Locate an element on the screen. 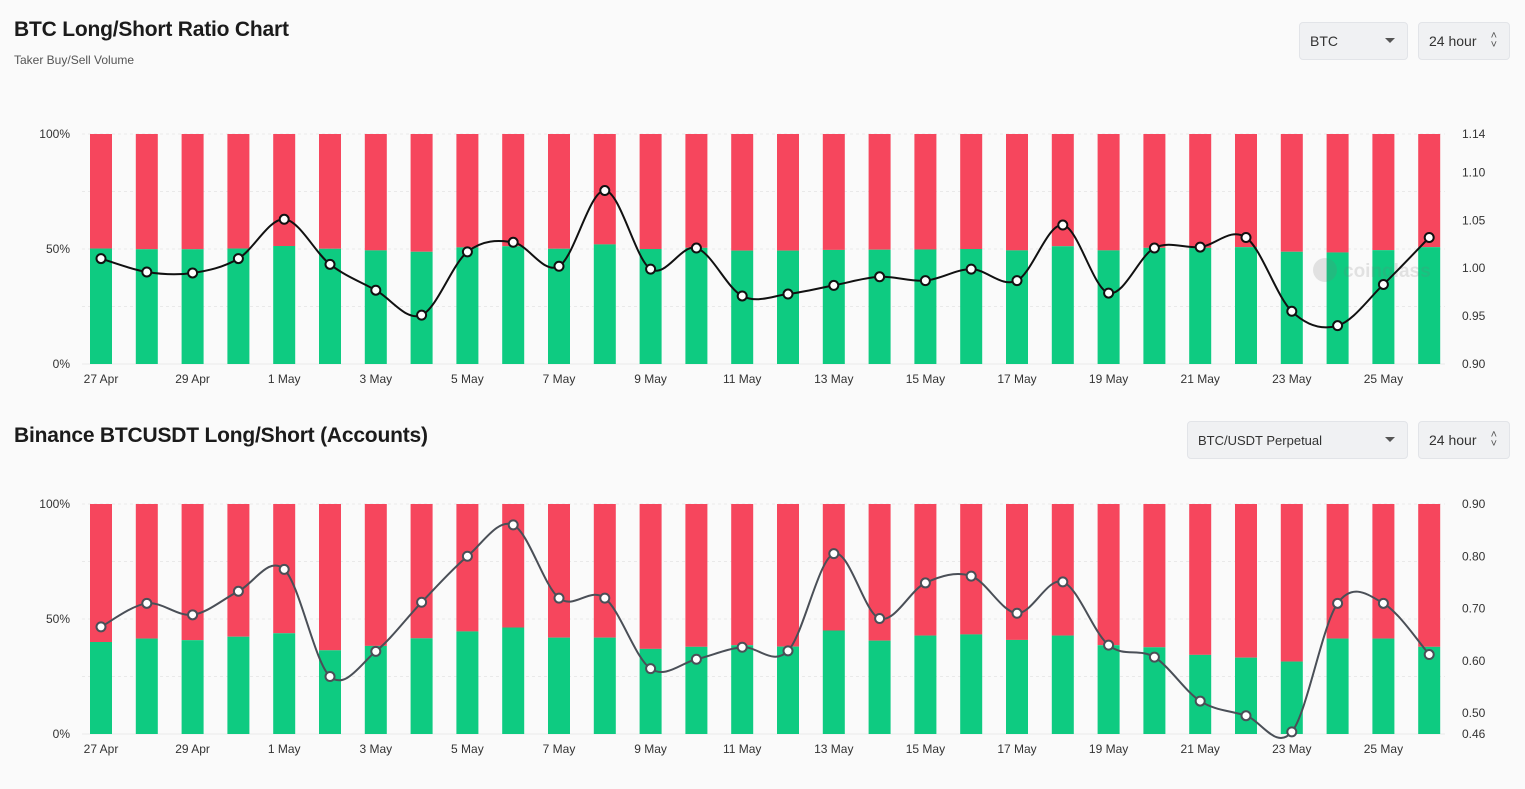 Image resolution: width=1525 pixels, height=789 pixels. watermark-text: coinglass is located at coordinates (1387, 271).